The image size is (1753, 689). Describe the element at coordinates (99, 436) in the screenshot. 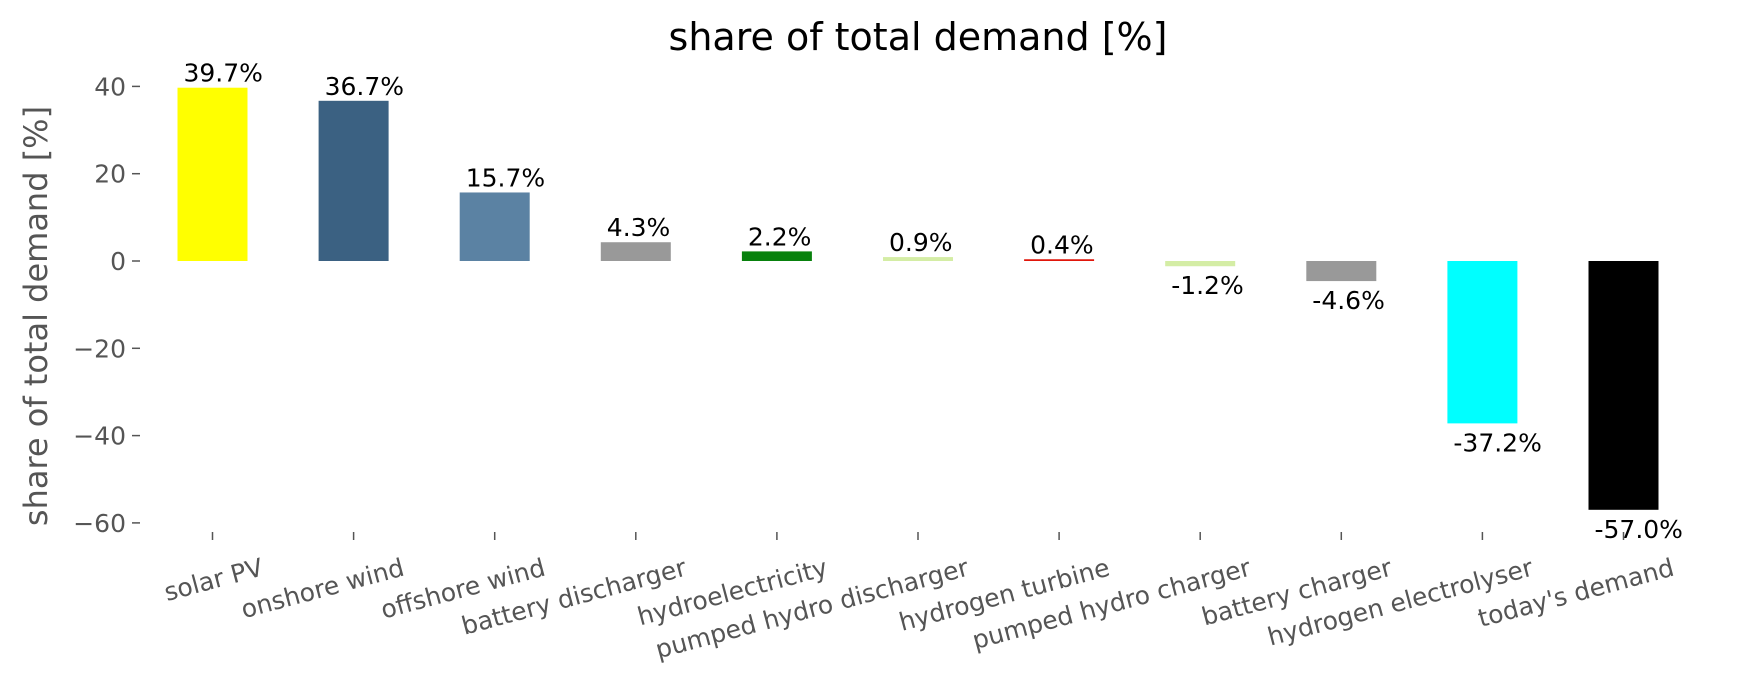

I see `y-tick-label: −40` at that location.